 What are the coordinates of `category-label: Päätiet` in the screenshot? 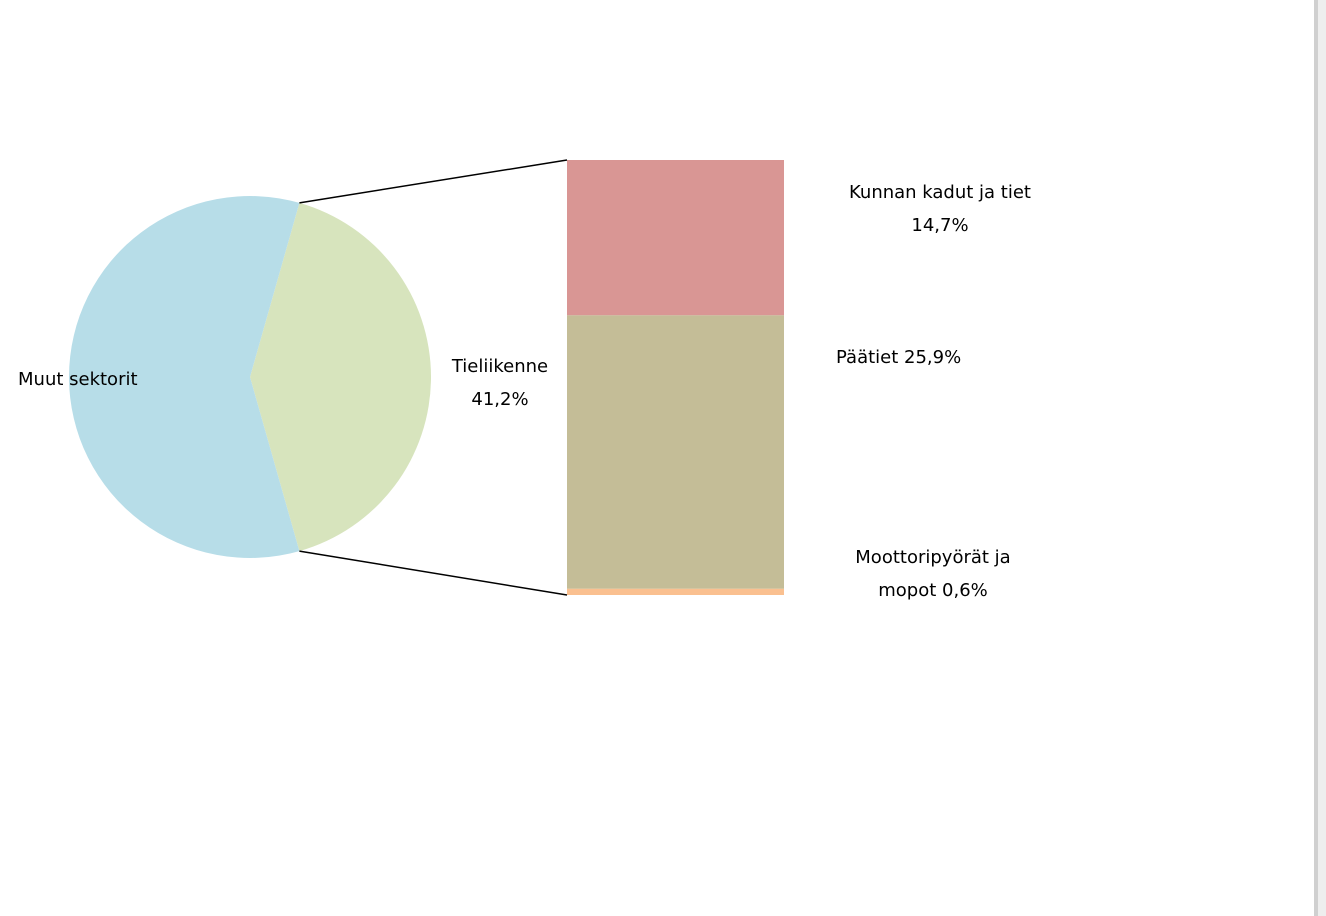 It's located at (867, 357).